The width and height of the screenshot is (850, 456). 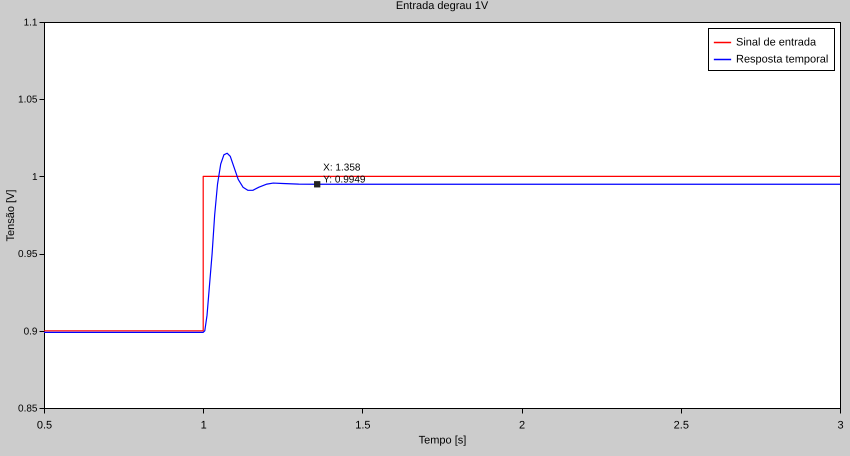 I want to click on x-tick-label: 0.5, so click(x=44, y=426).